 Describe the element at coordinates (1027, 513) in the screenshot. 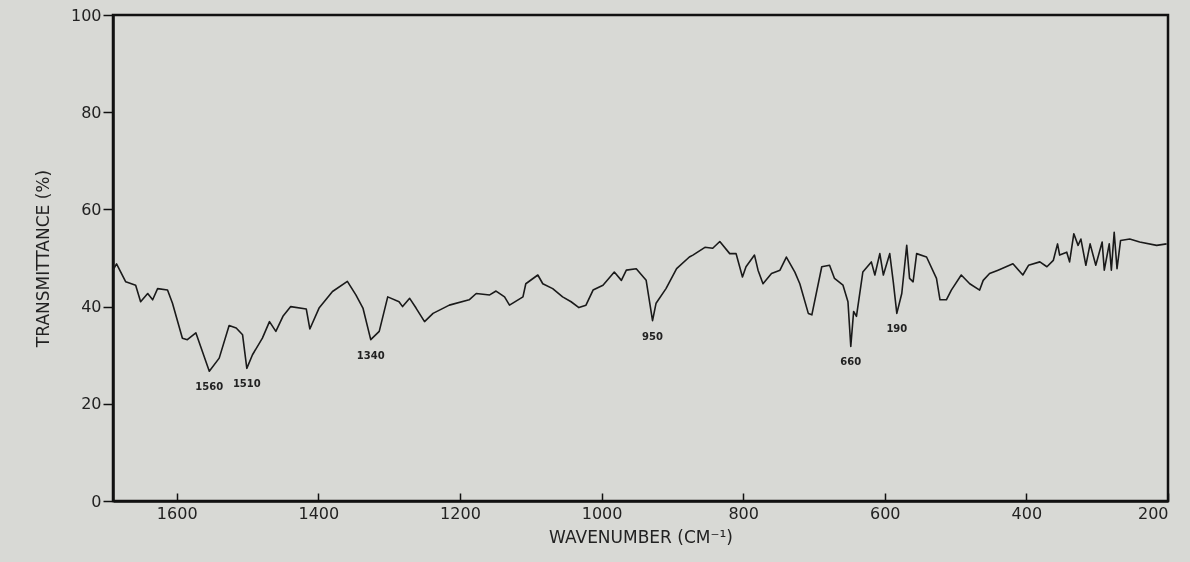

I see `x-tick-label: 400` at that location.